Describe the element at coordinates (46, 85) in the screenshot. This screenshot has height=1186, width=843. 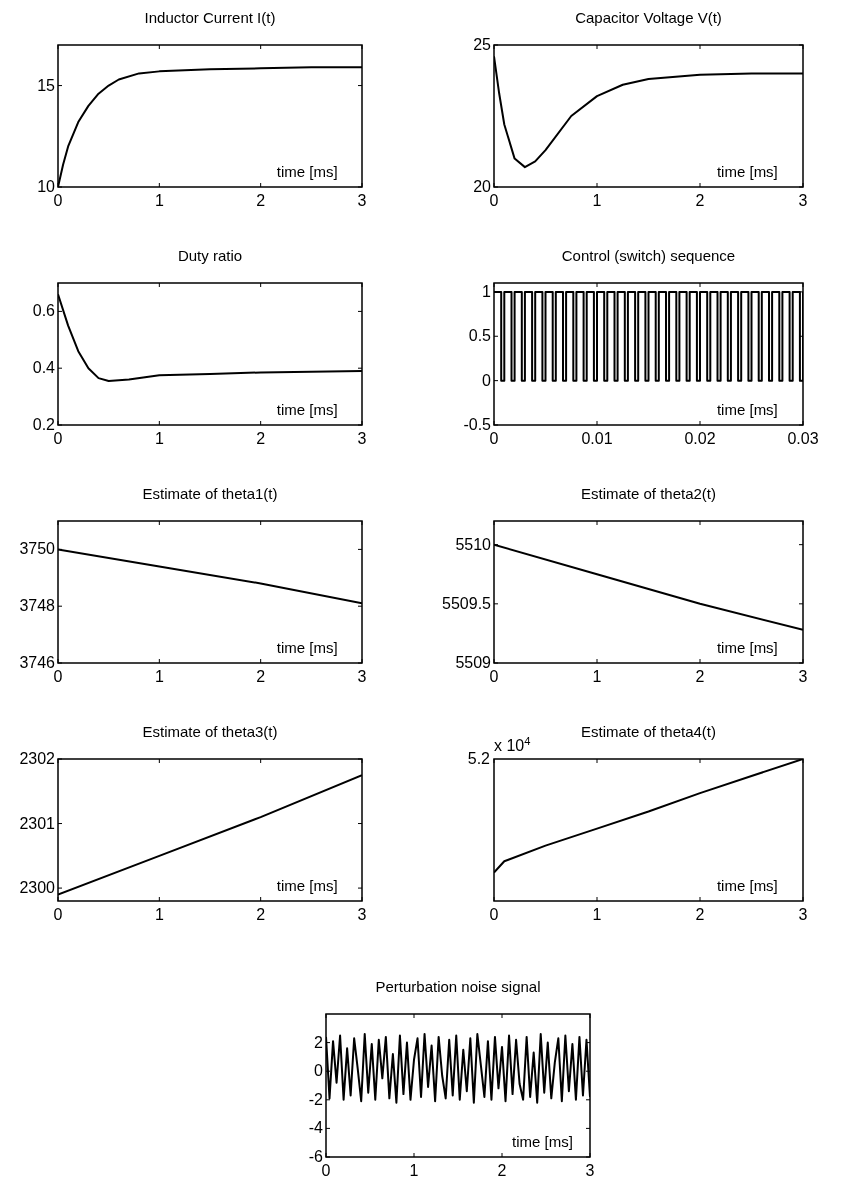
I see `y-tick-label: 15` at that location.